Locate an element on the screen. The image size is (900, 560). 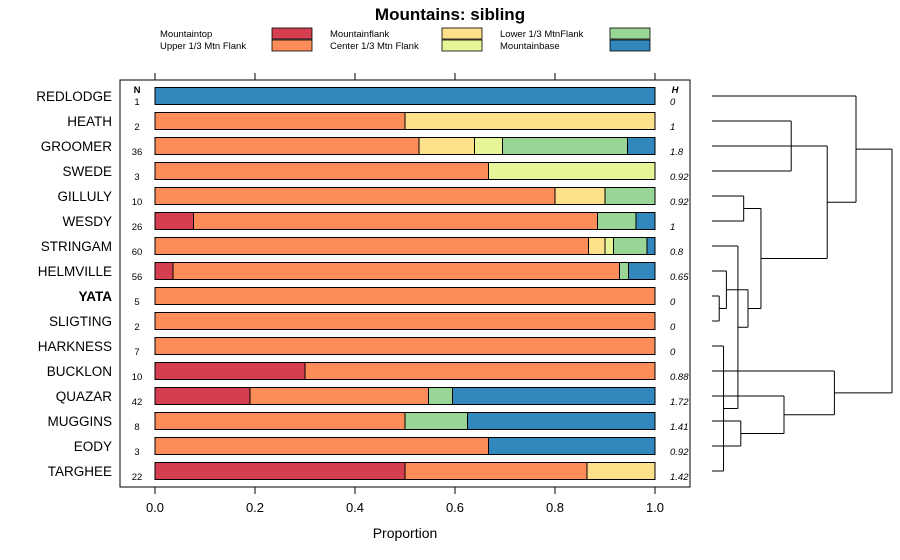
row-label: SLIGTING is located at coordinates (80, 321).